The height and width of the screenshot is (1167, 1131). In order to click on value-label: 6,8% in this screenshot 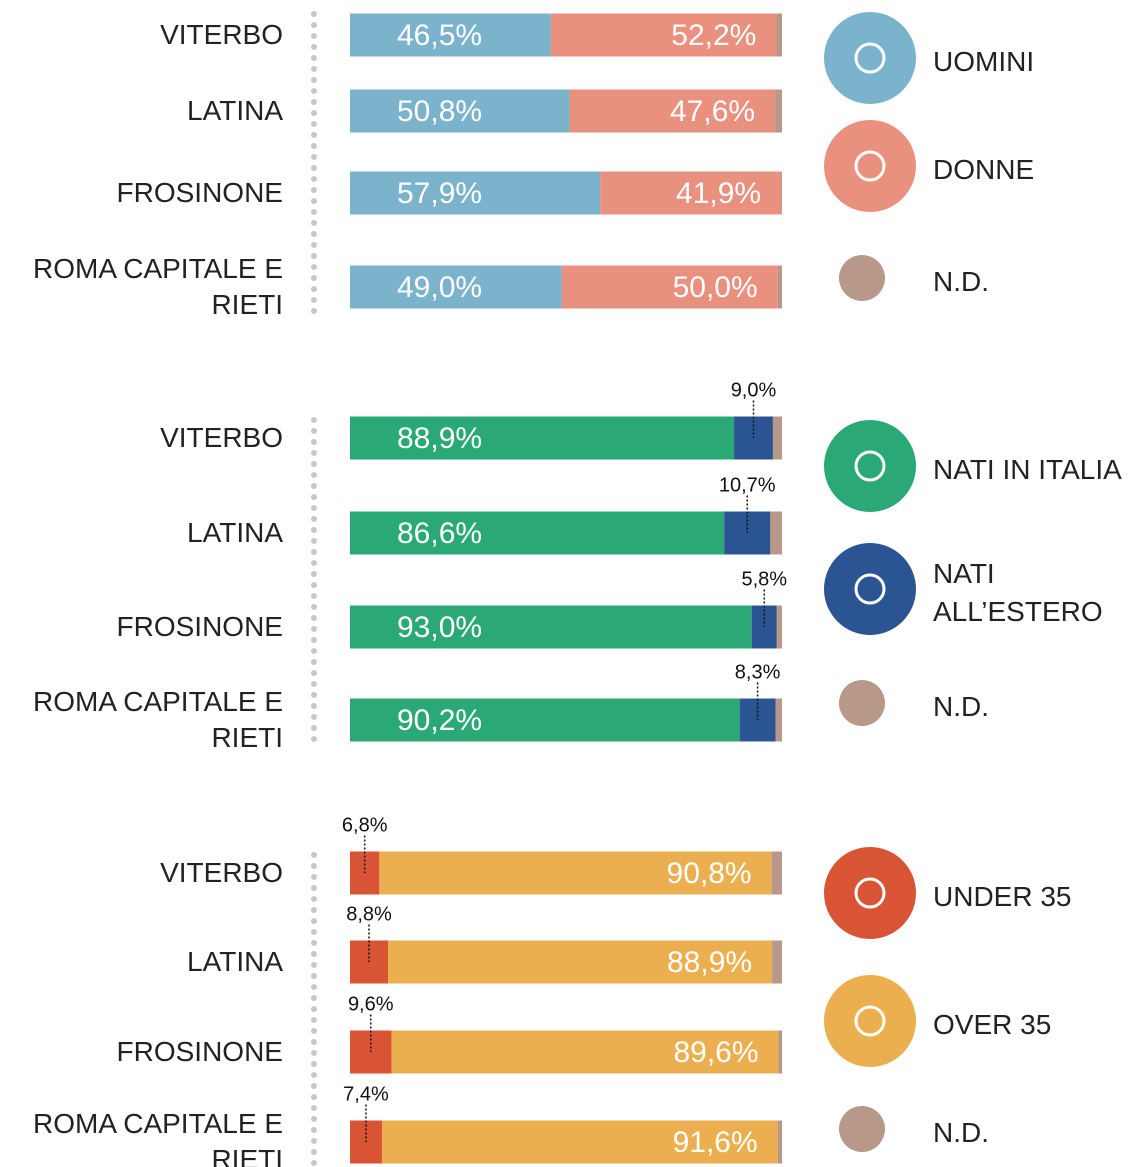, I will do `click(365, 826)`.